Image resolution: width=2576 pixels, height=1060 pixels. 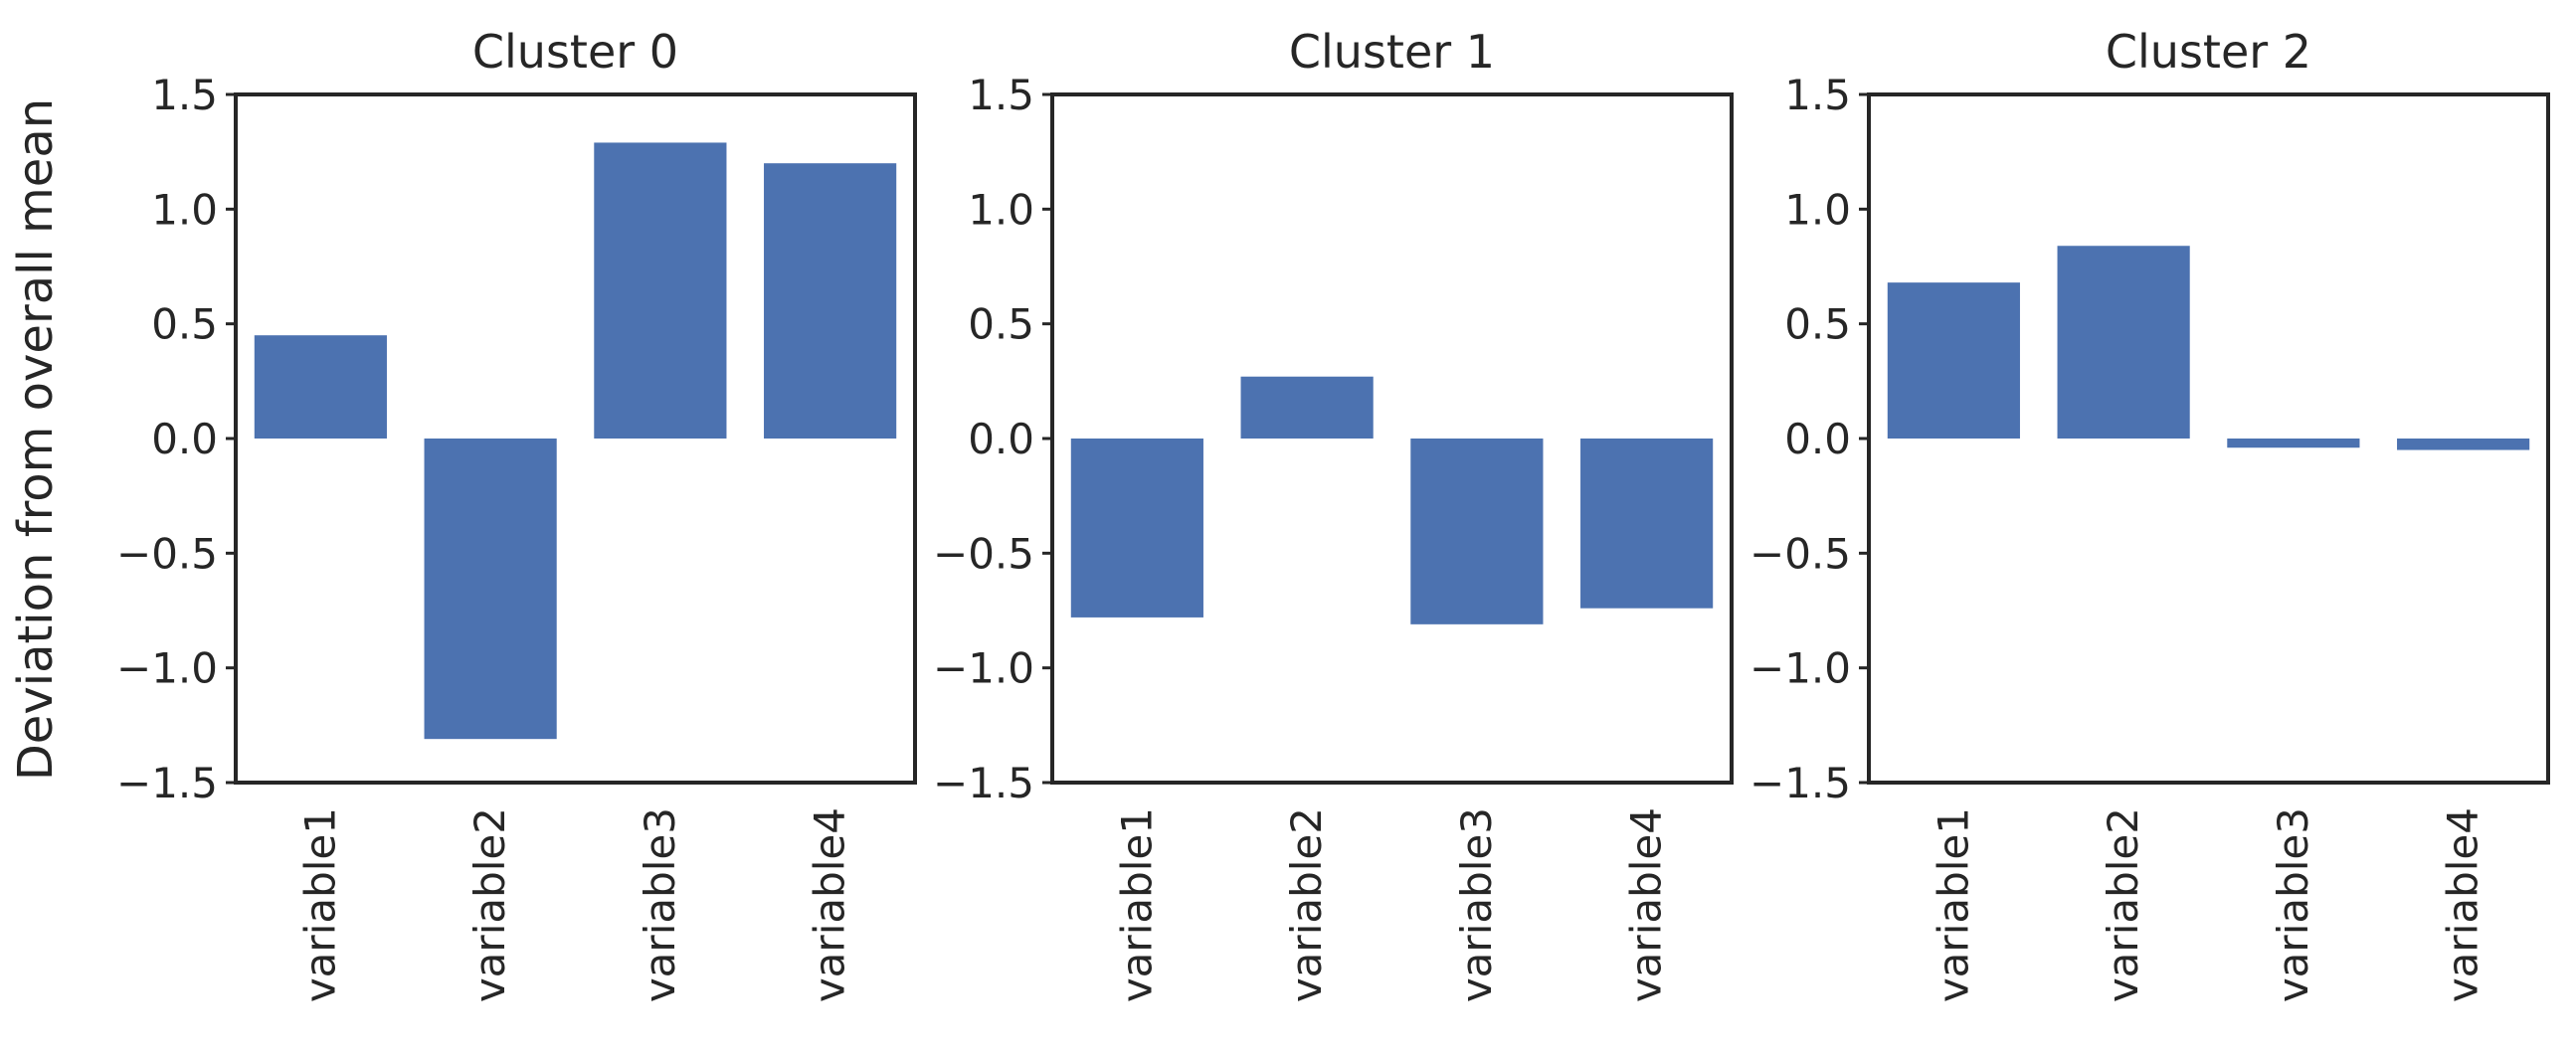 I want to click on panel-title: Cluster 1, so click(x=1392, y=52).